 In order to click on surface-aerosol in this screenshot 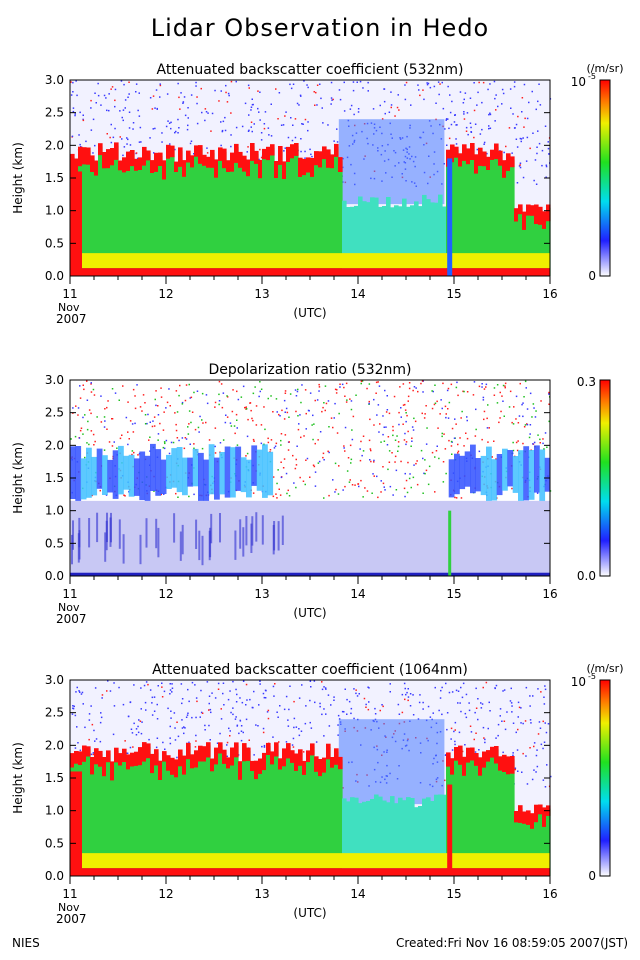, I will do `click(310, 261)`.